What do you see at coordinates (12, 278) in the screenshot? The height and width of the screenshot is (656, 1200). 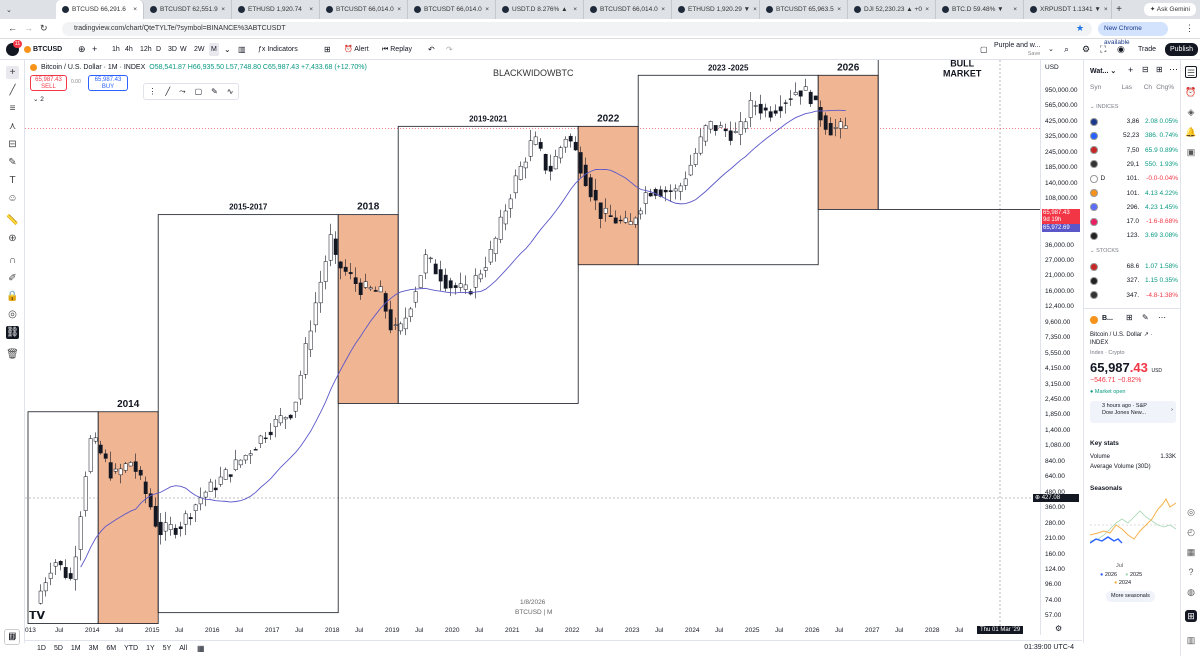 I see `stay-drawing-icon: ✐` at bounding box center [12, 278].